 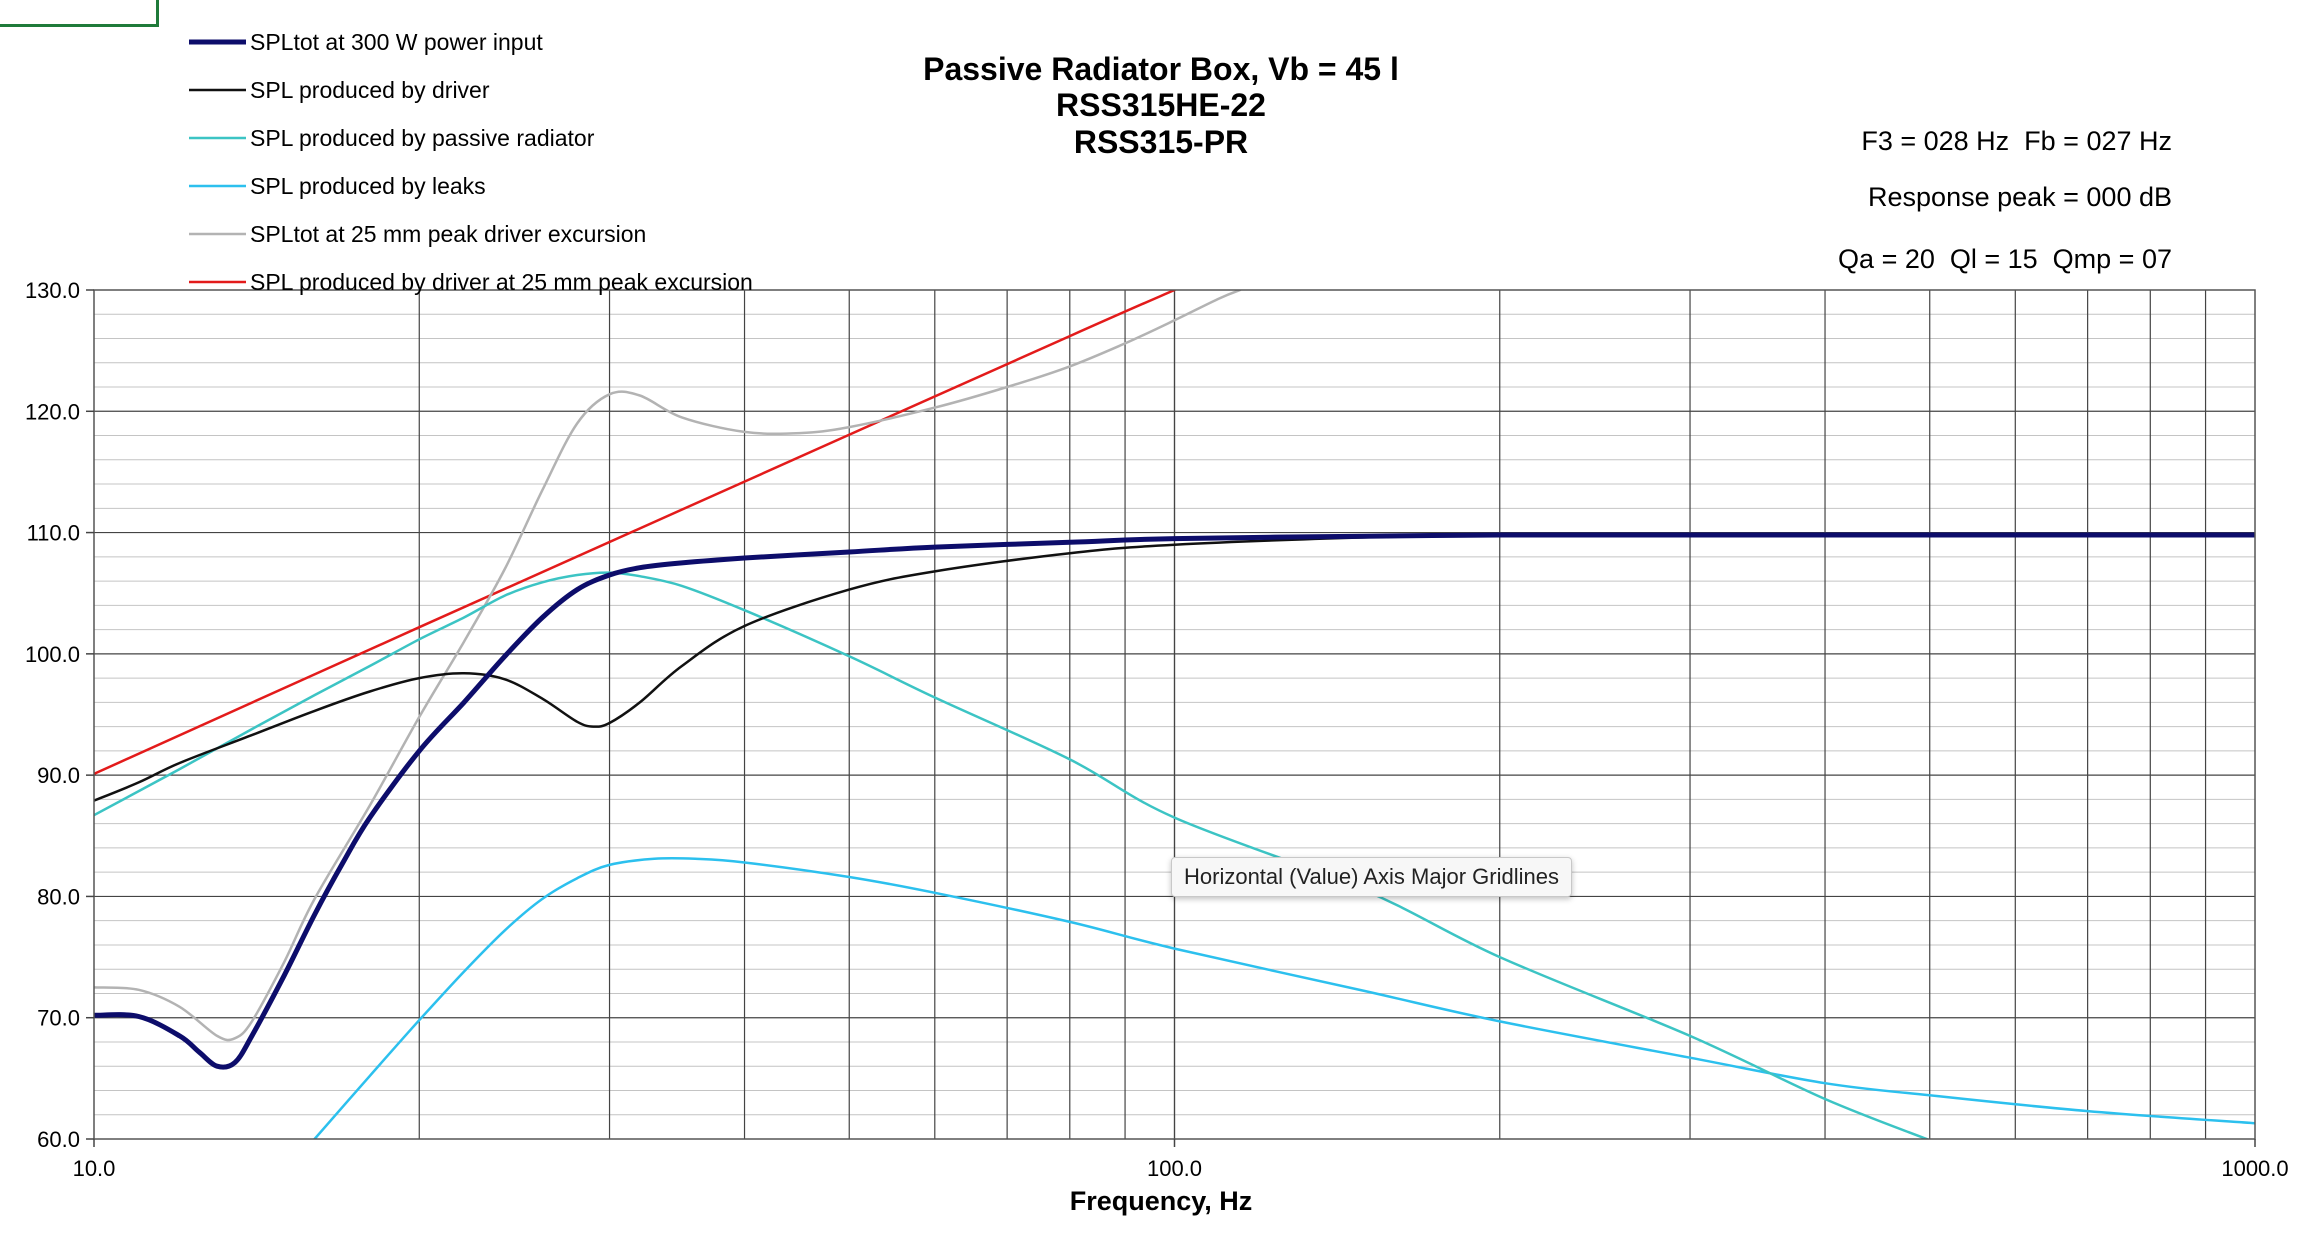 I want to click on y-tick-label: 60.0, so click(x=58, y=1139).